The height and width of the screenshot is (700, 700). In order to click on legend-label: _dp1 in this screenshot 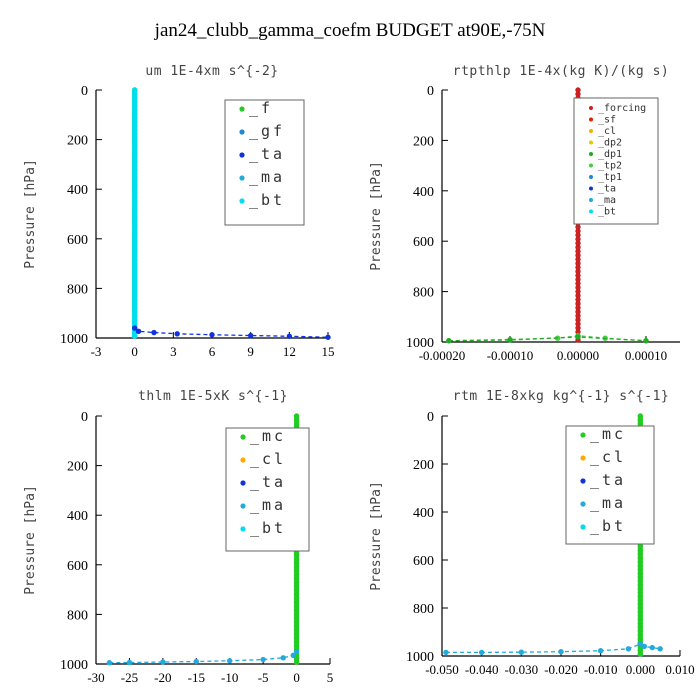, I will do `click(610, 154)`.